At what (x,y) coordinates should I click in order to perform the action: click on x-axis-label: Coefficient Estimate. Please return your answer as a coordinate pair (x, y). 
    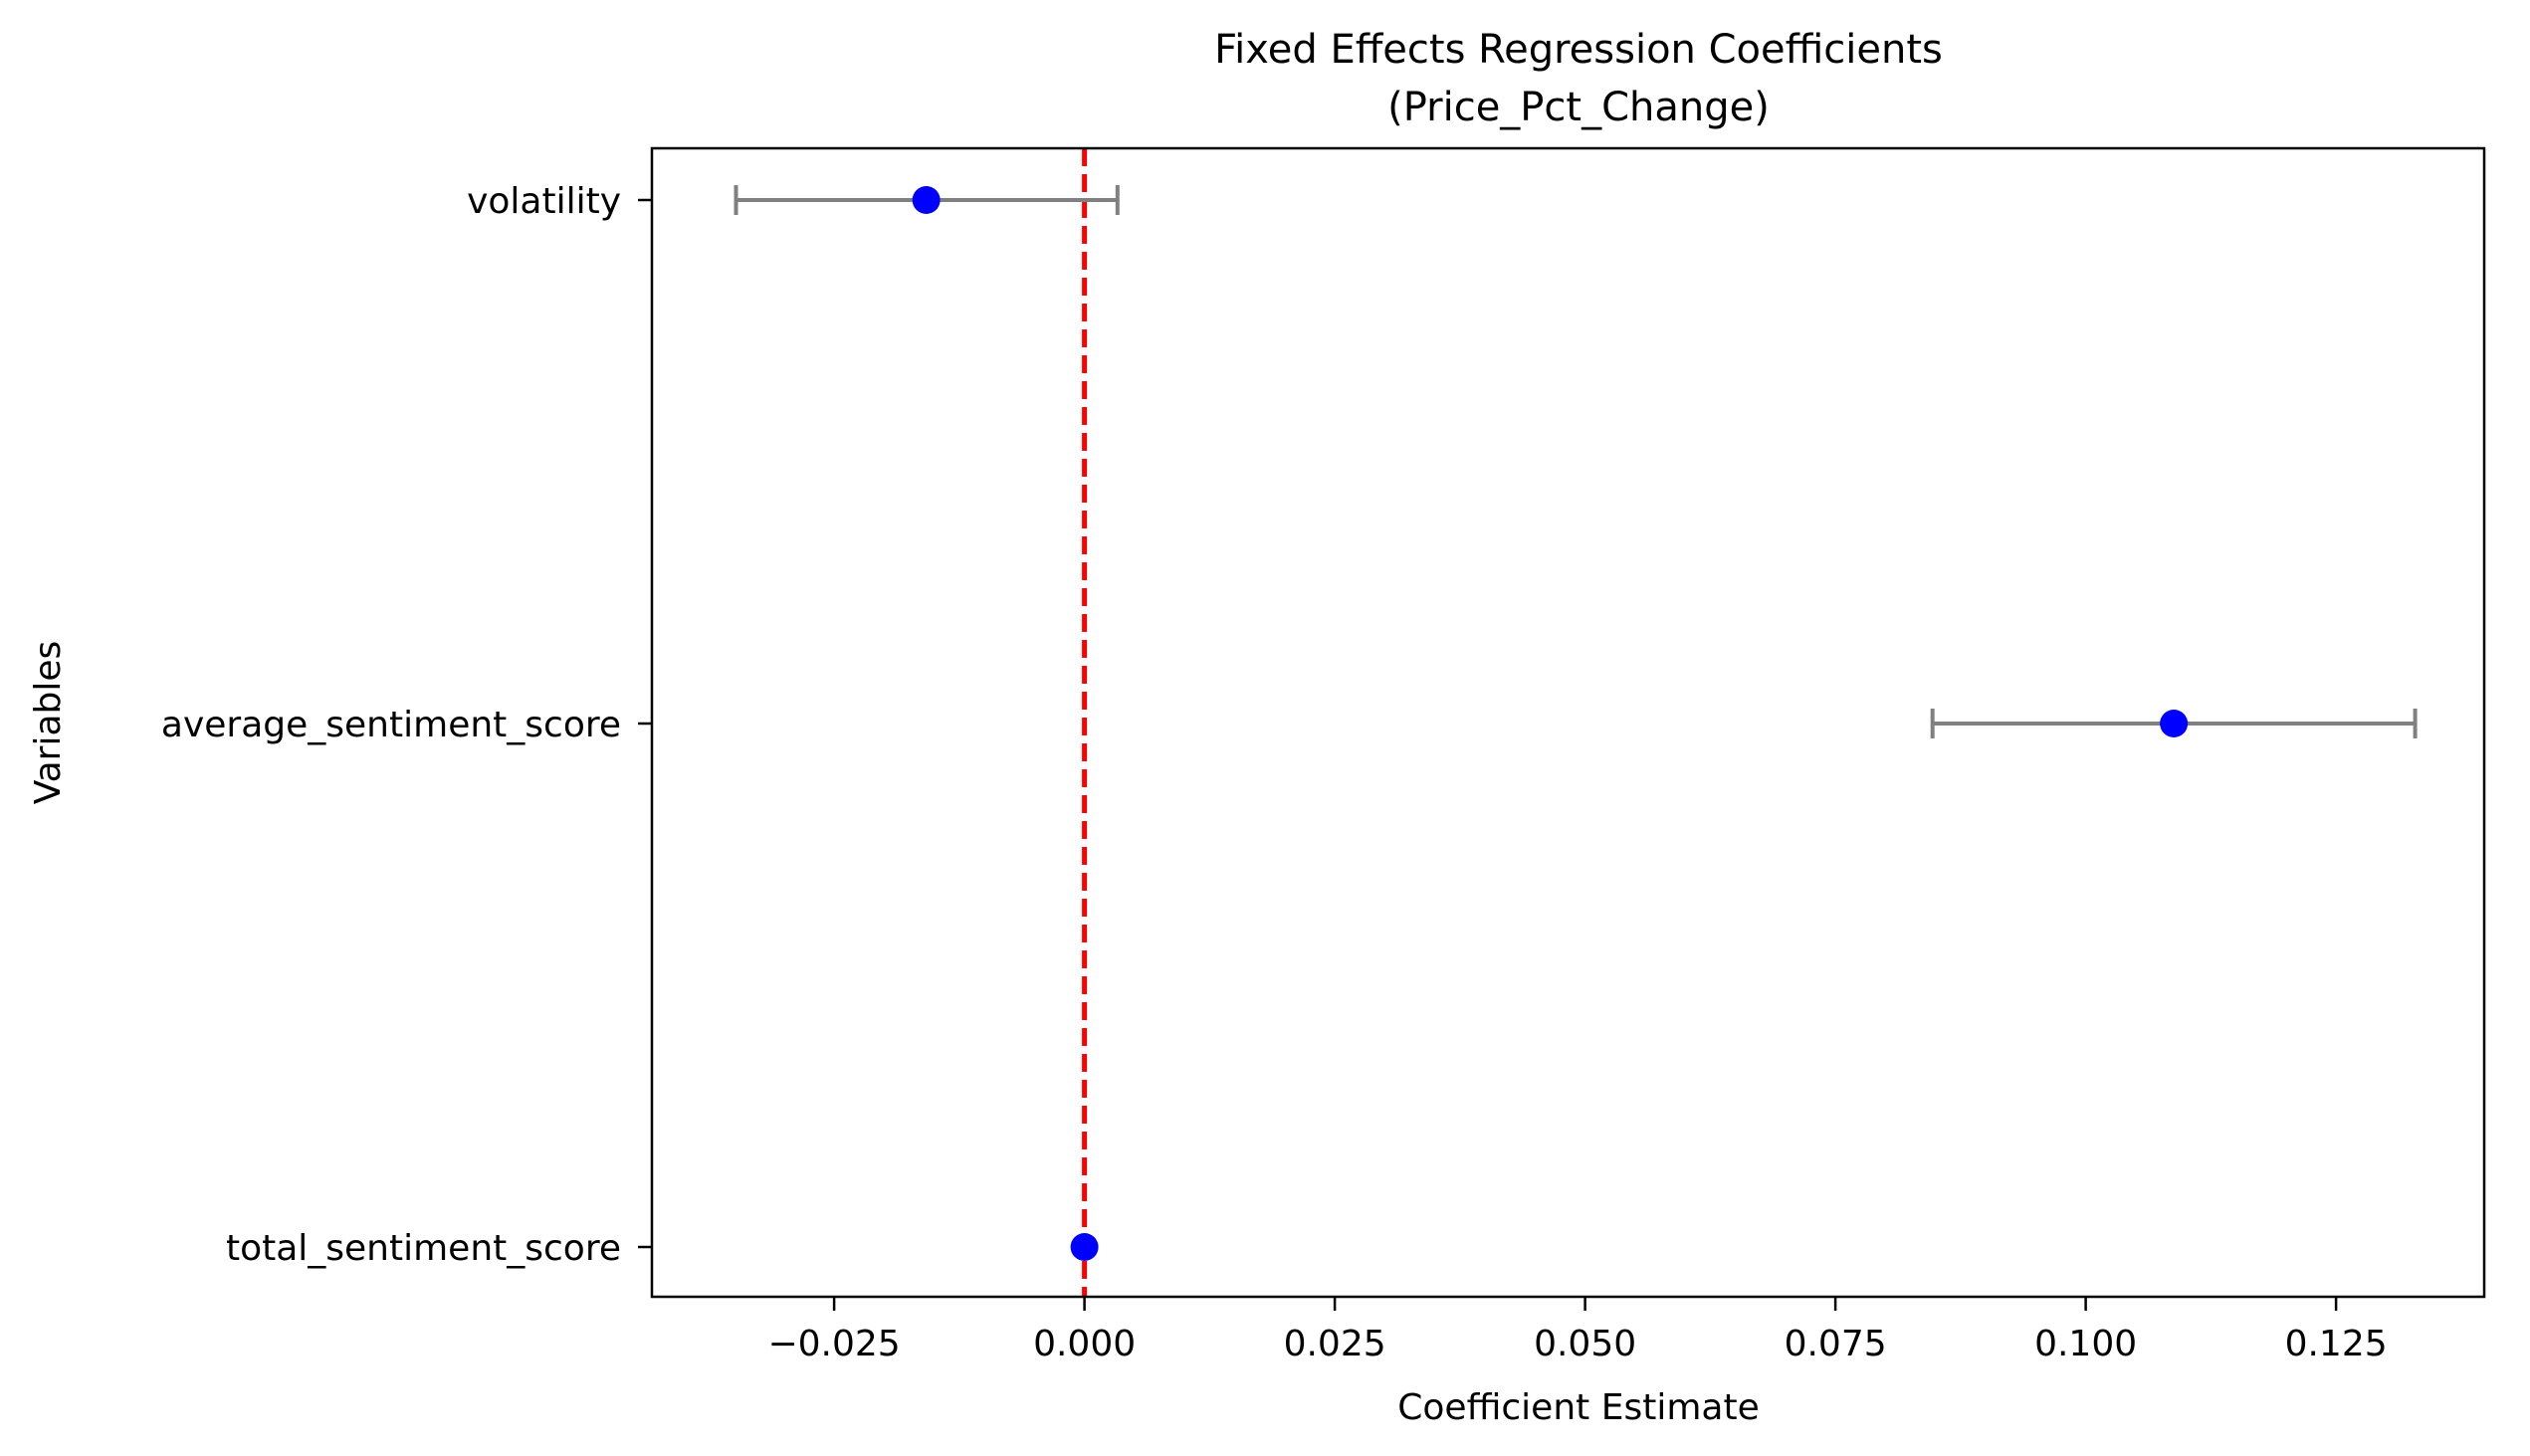
    Looking at the image, I should click on (1578, 1407).